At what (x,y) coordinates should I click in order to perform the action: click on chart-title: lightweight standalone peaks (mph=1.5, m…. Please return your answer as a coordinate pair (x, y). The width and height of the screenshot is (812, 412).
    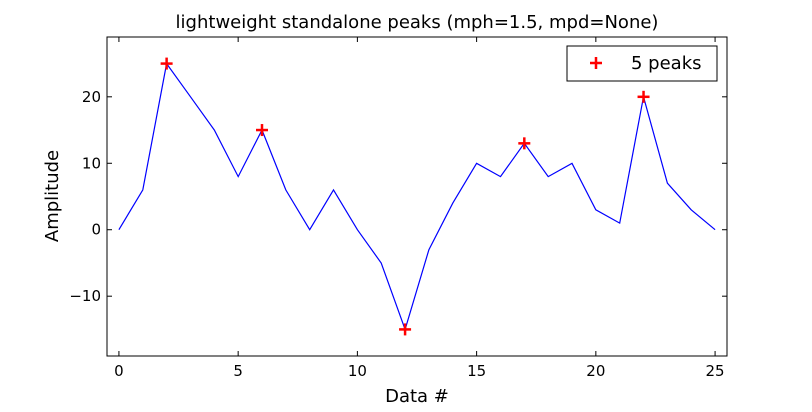
    Looking at the image, I should click on (417, 22).